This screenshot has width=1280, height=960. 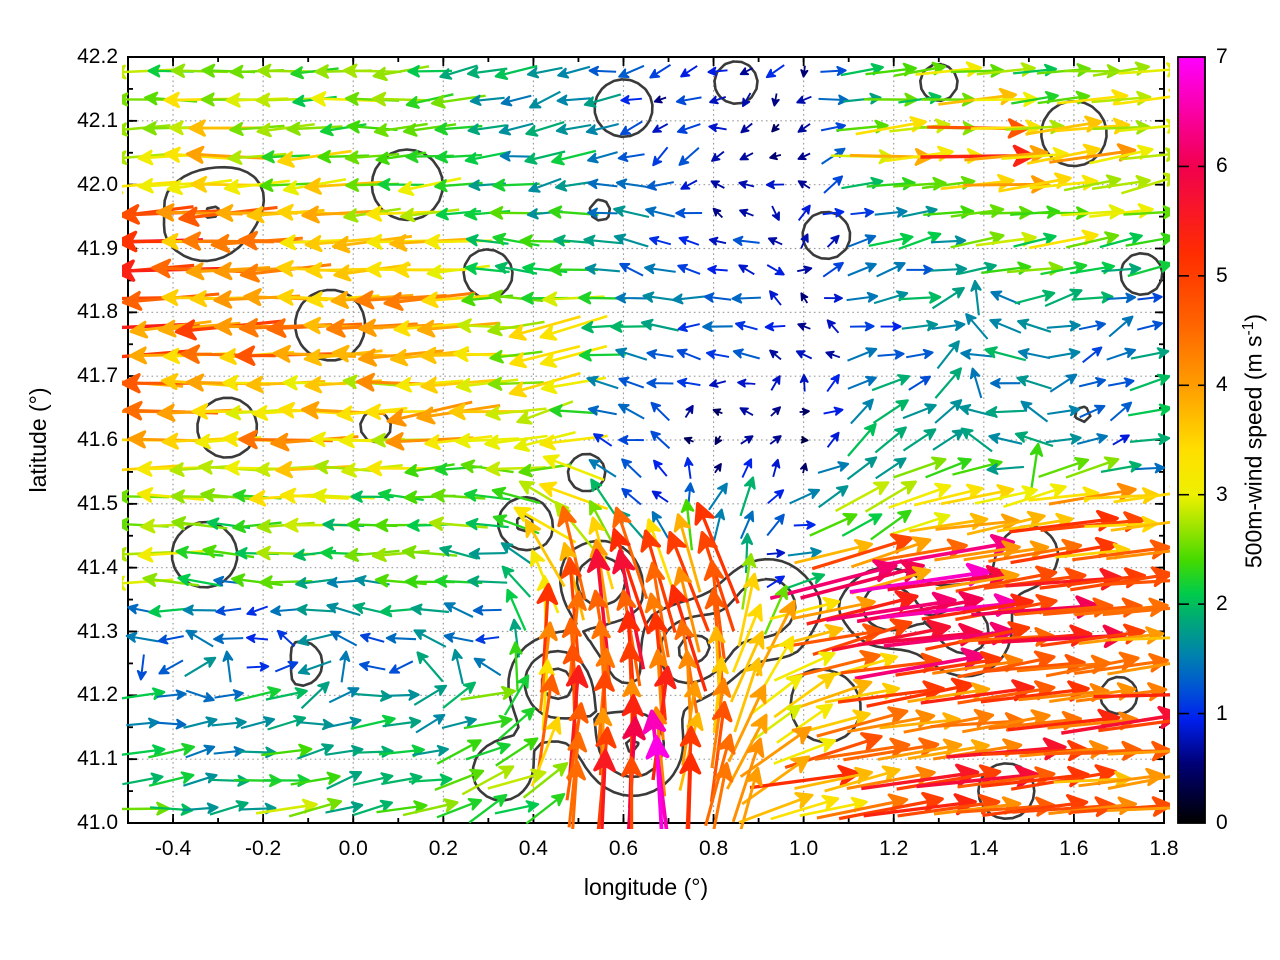 I want to click on colorbar-tick-label: 2, so click(x=1222, y=604).